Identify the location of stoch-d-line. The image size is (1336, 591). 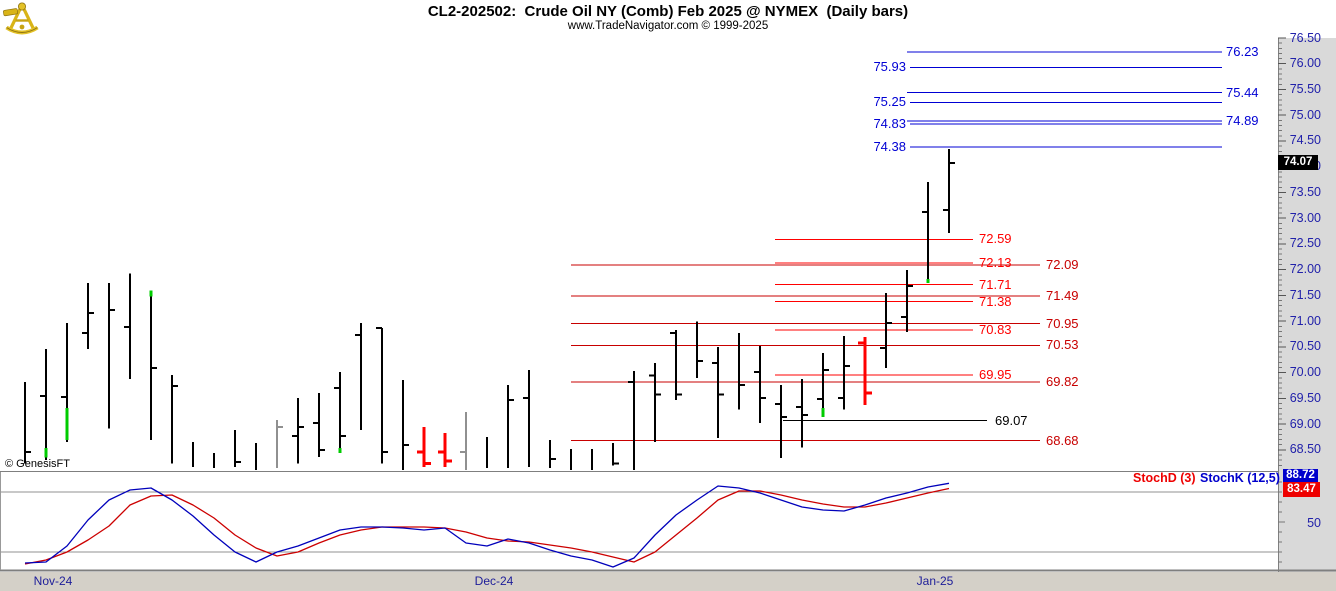
(487, 526).